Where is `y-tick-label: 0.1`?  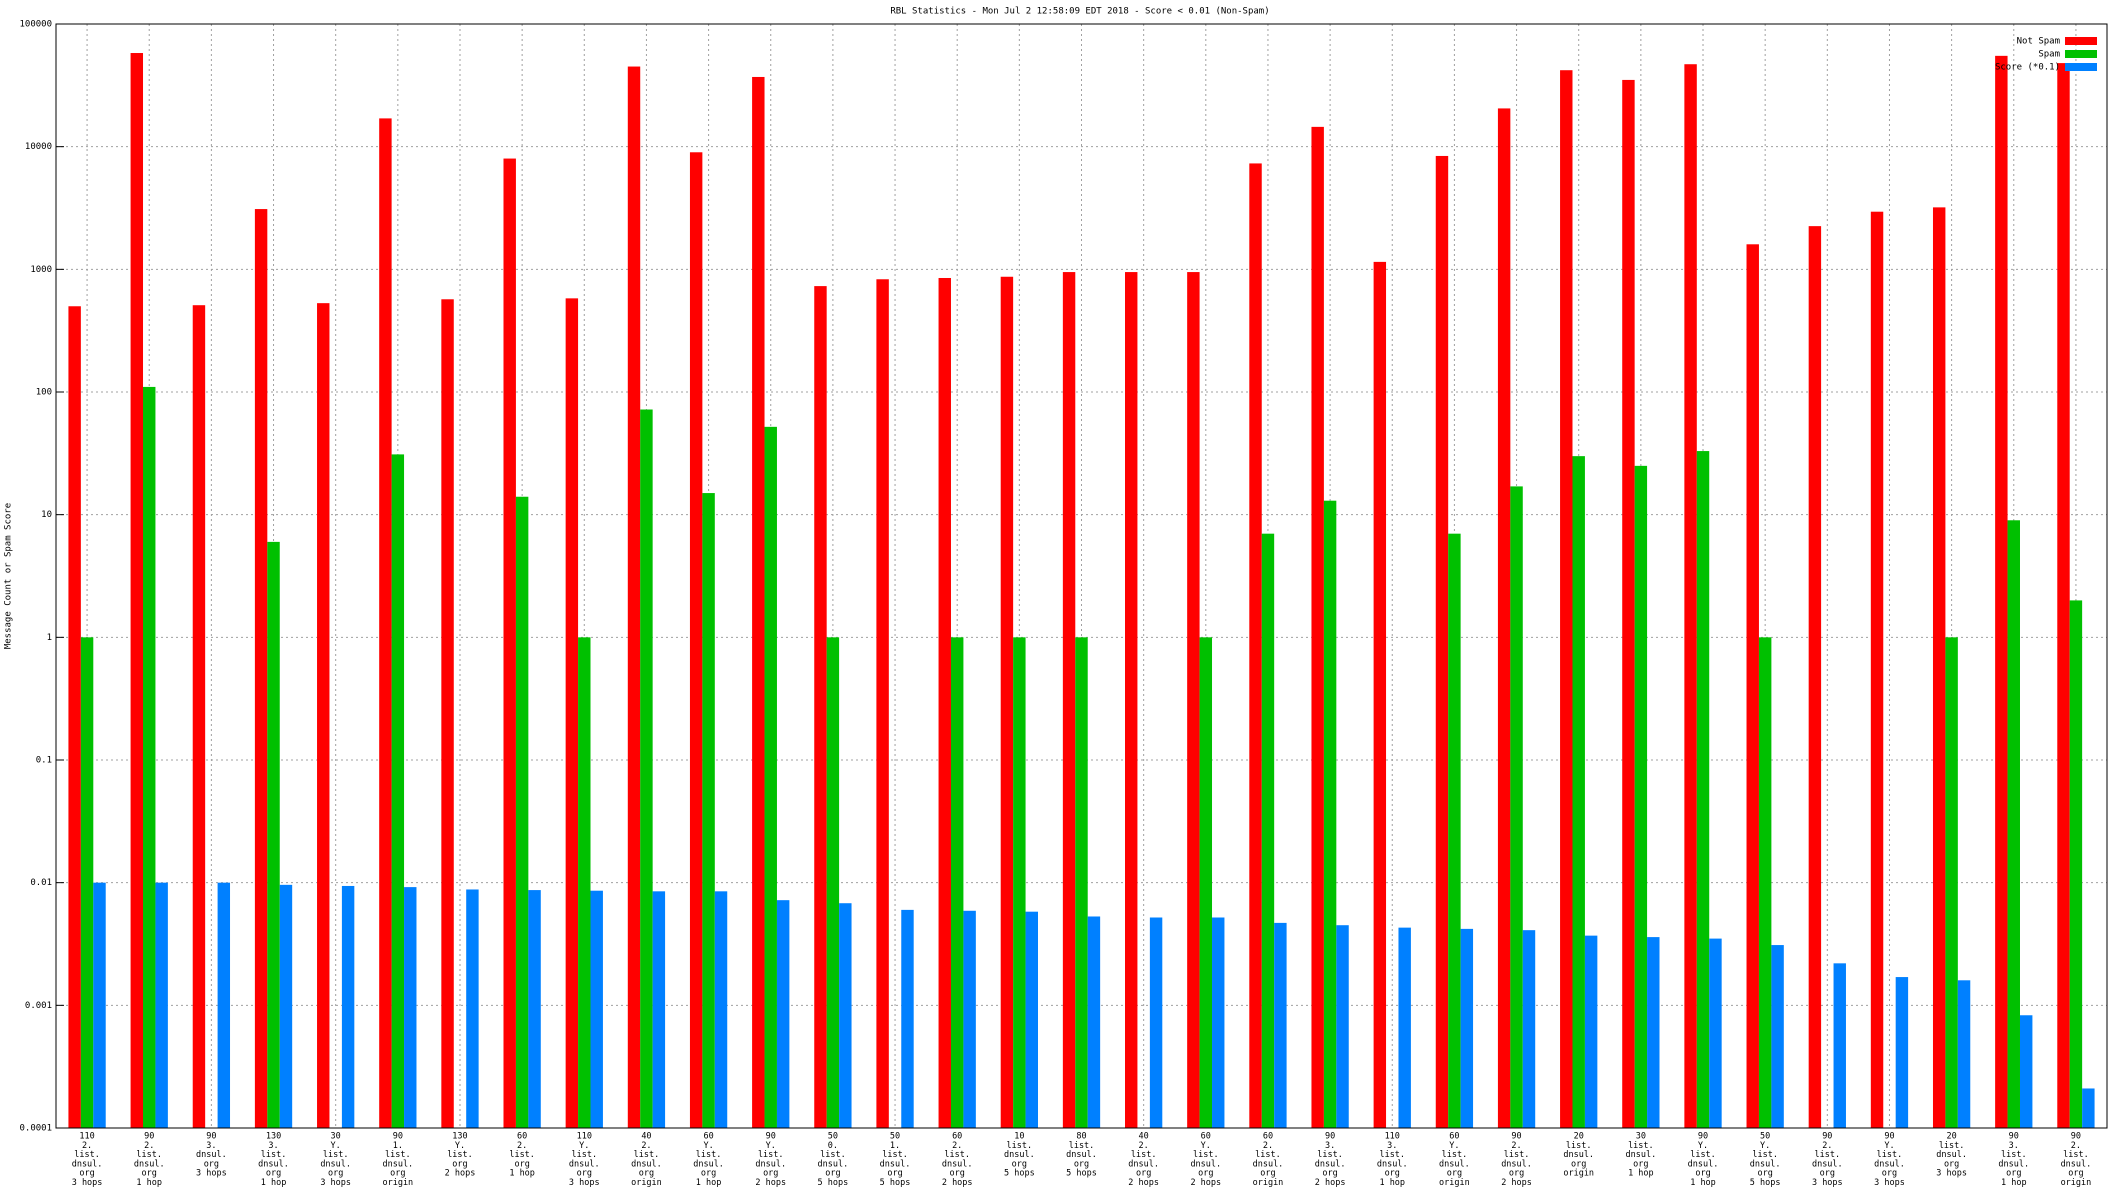
y-tick-label: 0.1 is located at coordinates (44, 761).